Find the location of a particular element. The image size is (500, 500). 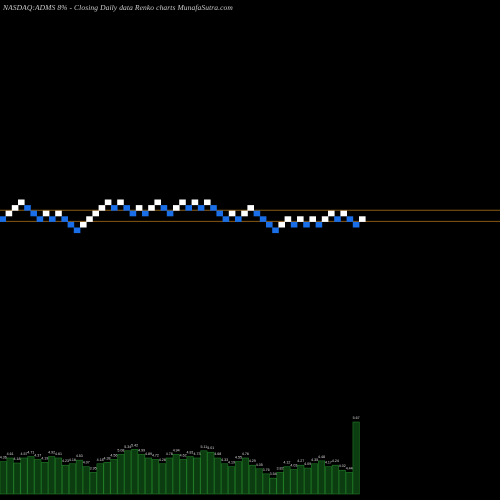

volume-label: 4.29 is located at coordinates (252, 461).